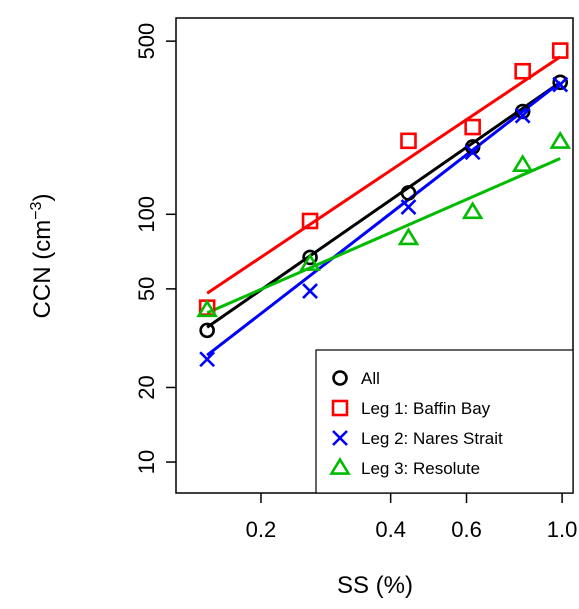 This screenshot has width=579, height=609. I want to click on x-axis-label: SS (%), so click(375, 585).